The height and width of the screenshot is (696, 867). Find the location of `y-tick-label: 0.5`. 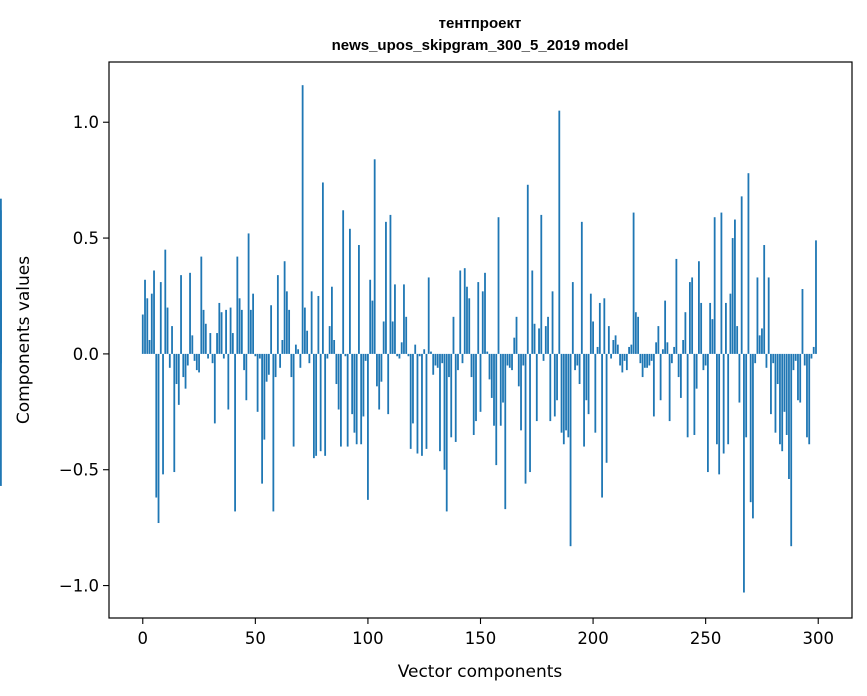

y-tick-label: 0.5 is located at coordinates (86, 238).